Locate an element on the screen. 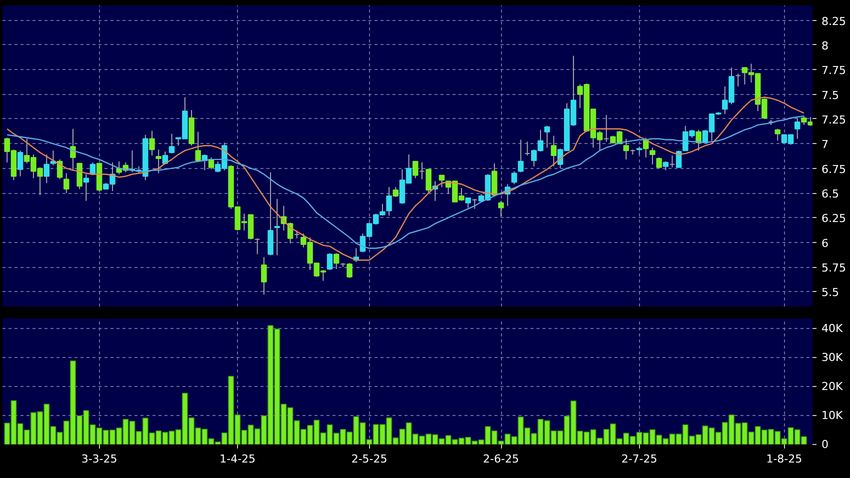  y-tick-label: 7.75 is located at coordinates (834, 71).